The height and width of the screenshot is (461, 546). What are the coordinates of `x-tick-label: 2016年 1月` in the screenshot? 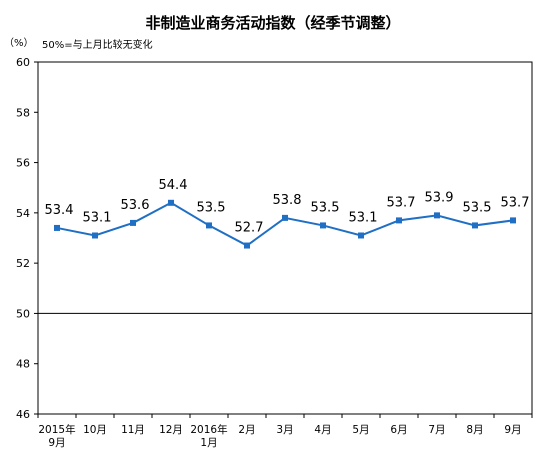 It's located at (208, 436).